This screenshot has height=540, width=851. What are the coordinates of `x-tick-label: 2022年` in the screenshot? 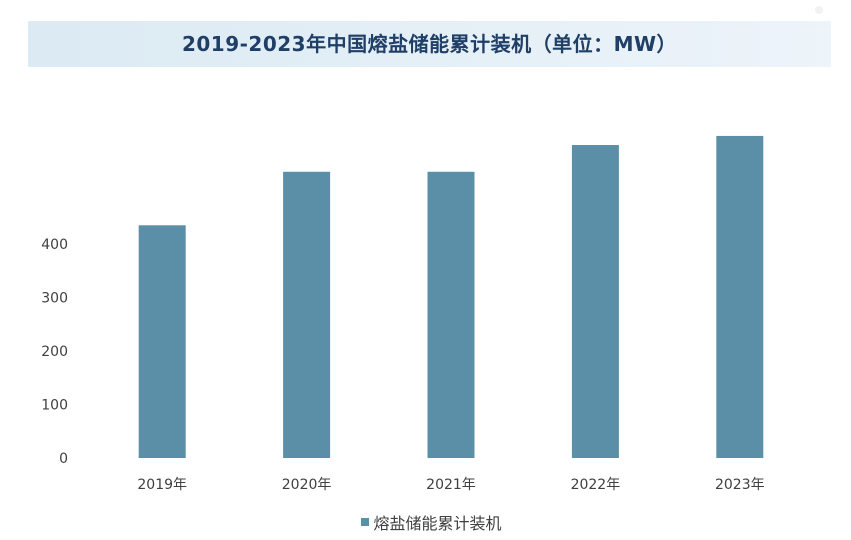 It's located at (596, 485).